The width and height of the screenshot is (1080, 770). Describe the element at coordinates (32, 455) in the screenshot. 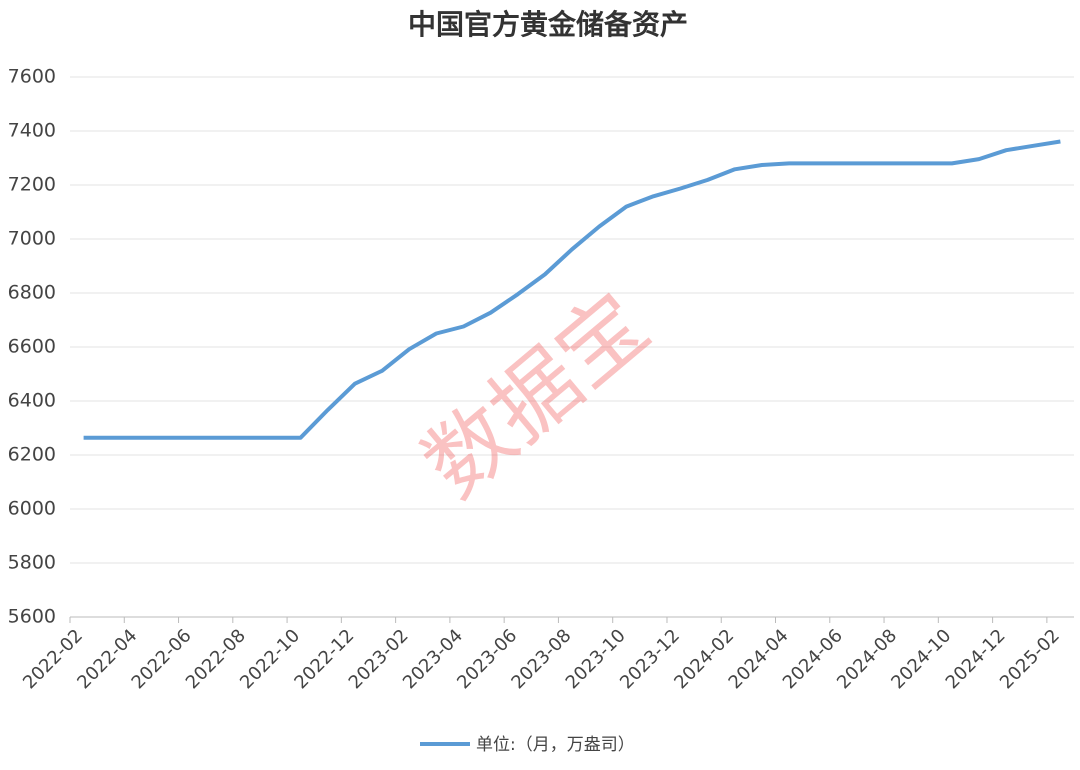

I see `y-tick-label: 6200` at that location.